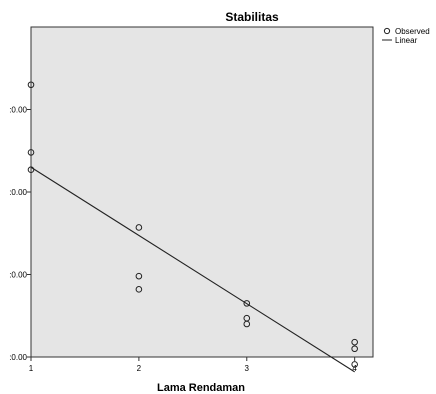 The height and width of the screenshot is (394, 436). What do you see at coordinates (412, 31) in the screenshot?
I see `legend-label: Observed` at bounding box center [412, 31].